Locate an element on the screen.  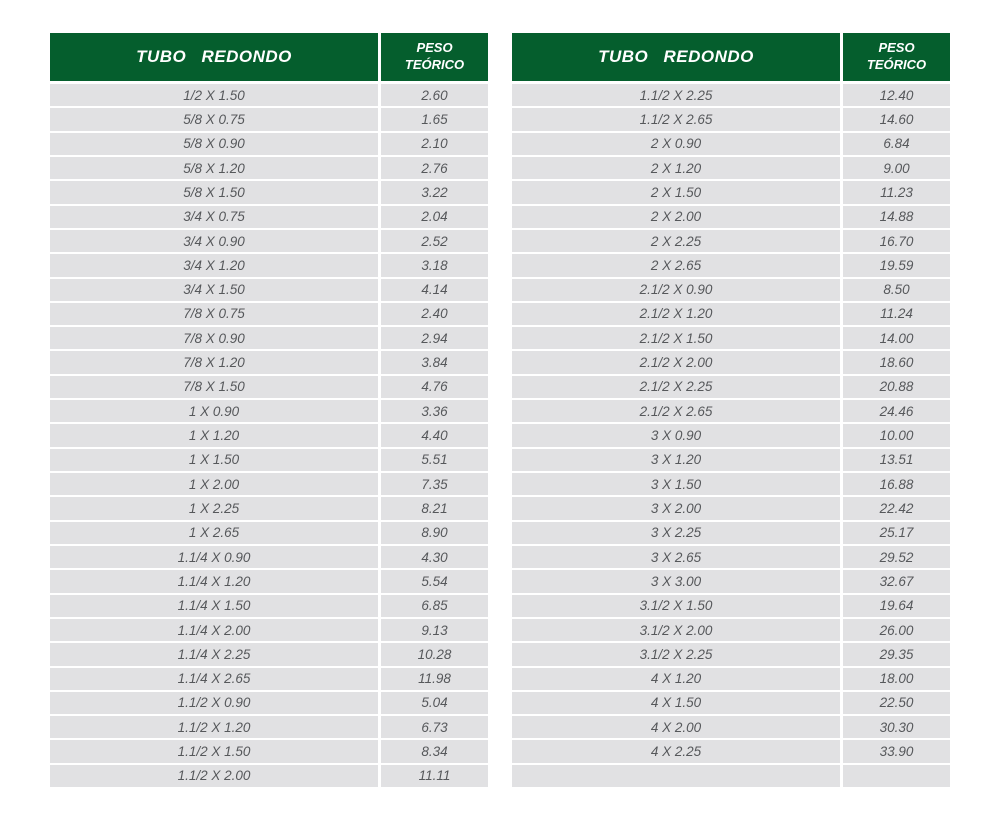
table-row: 2 X 1.20 9.00 is located at coordinates (731, 168).